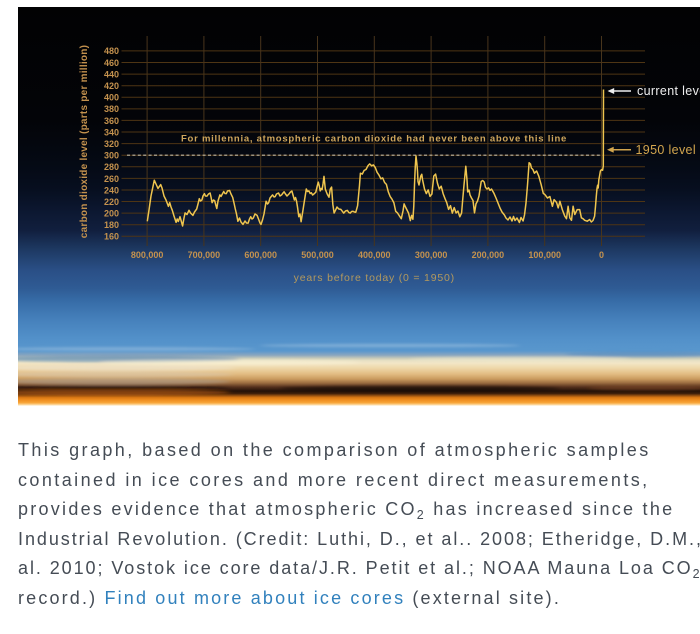 The width and height of the screenshot is (700, 634). I want to click on svg-text: years before today (0 = 1950), so click(374, 278).